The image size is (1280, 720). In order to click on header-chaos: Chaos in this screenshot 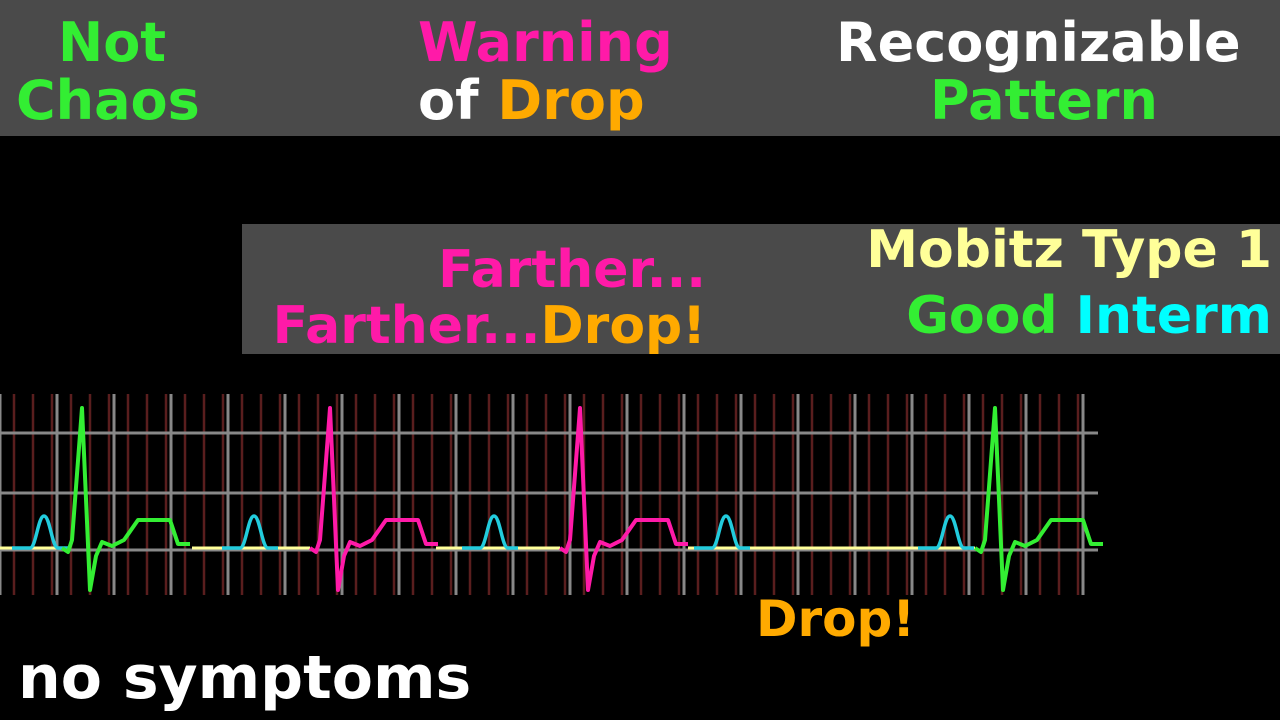, I will do `click(108, 100)`.